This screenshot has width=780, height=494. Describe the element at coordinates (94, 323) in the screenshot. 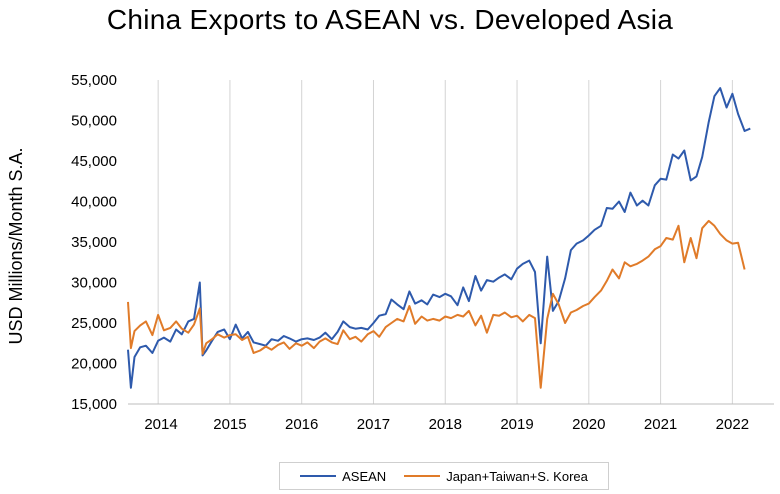

I see `y-tick-label: 25,000` at that location.